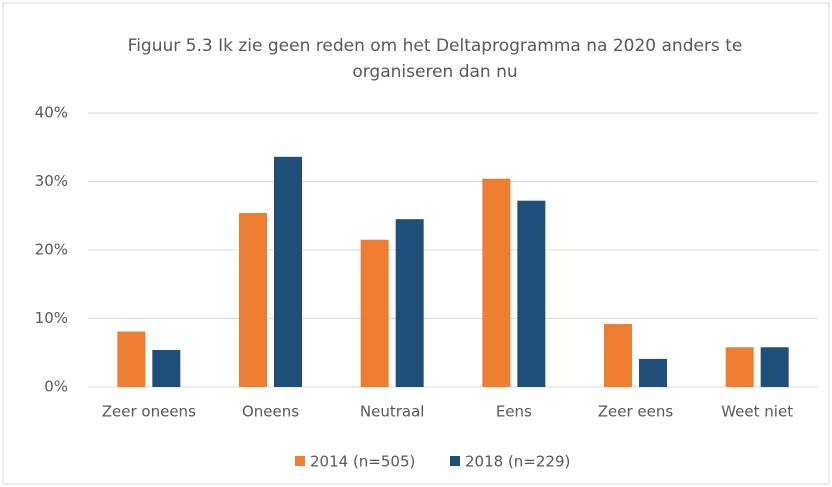 This screenshot has width=832, height=487. What do you see at coordinates (514, 412) in the screenshot?
I see `x-tick-label: Eens` at bounding box center [514, 412].